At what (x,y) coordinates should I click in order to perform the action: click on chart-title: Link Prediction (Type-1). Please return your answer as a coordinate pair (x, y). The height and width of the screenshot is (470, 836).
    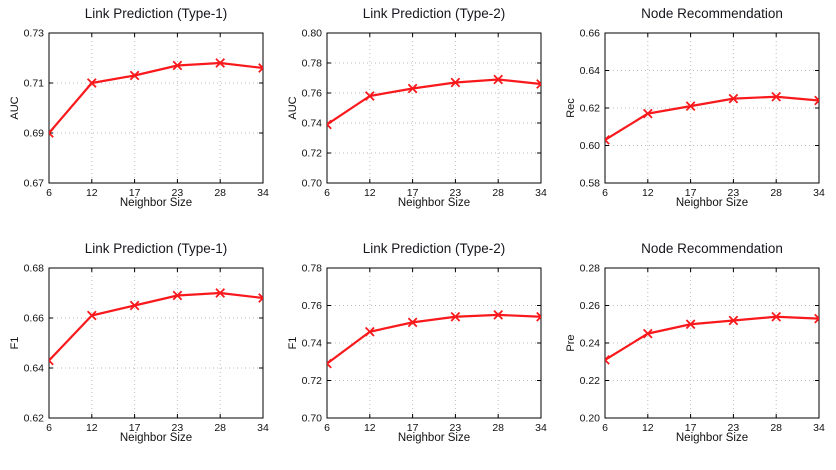
    Looking at the image, I should click on (156, 248).